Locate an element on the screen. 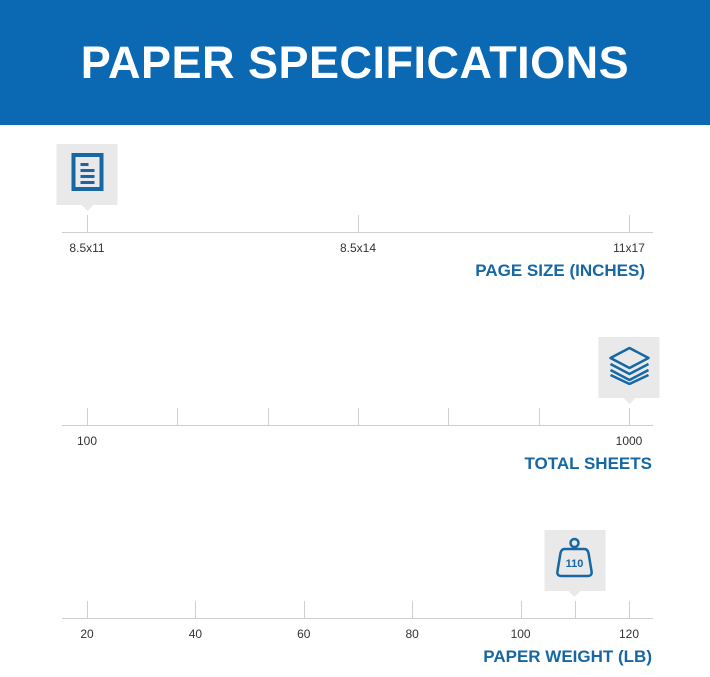 This screenshot has height=677, width=710. weight-icon: 110 is located at coordinates (575, 560).